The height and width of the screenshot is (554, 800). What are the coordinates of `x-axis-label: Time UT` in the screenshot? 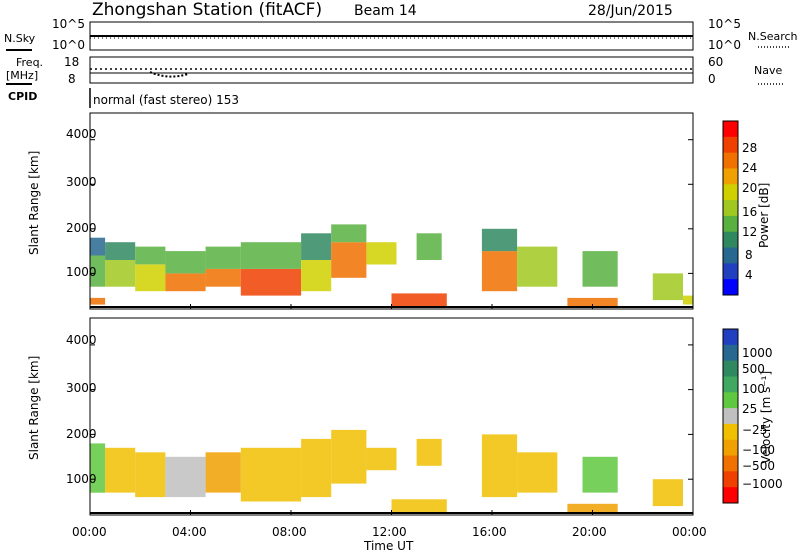 It's located at (388, 546).